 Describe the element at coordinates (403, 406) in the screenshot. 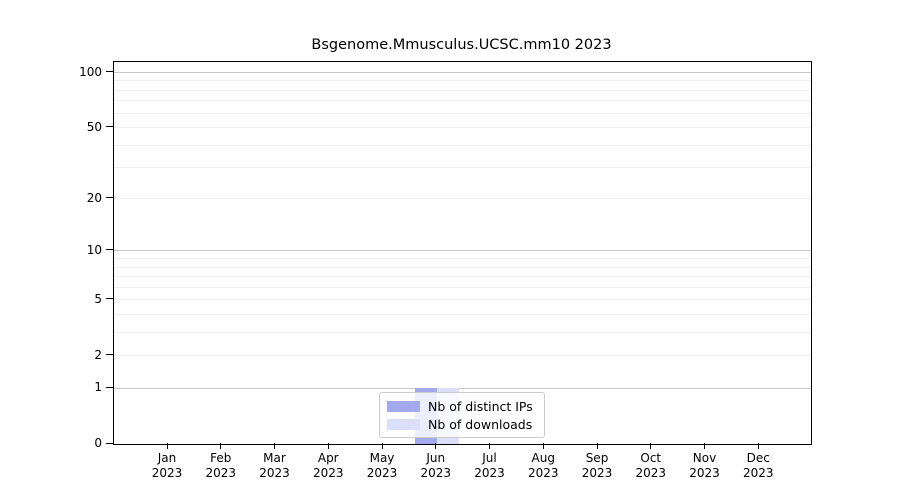

I see `legend-swatch-distinct-ips` at that location.